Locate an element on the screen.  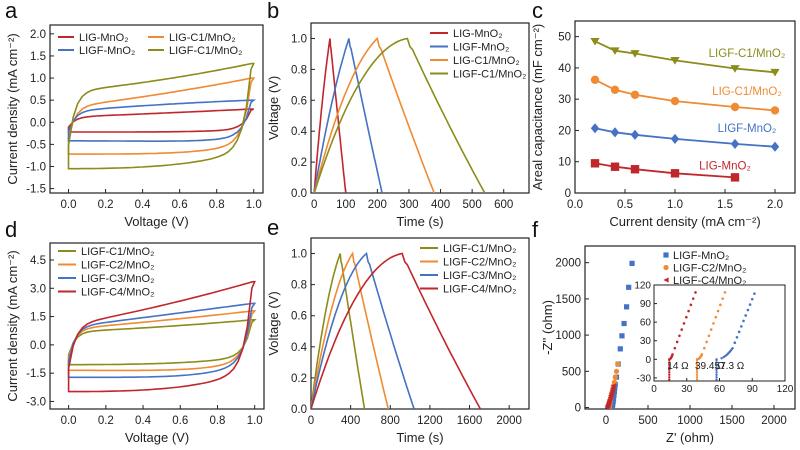
y-tick-label: 500 is located at coordinates (571, 372).